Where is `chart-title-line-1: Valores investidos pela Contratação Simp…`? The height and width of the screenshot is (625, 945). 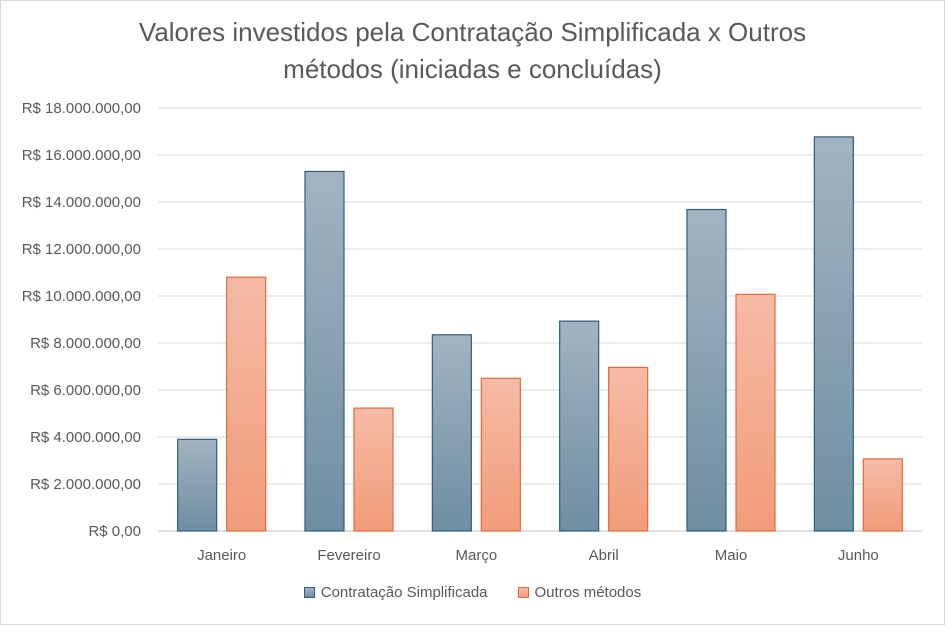 chart-title-line-1: Valores investidos pela Contratação Simp… is located at coordinates (472, 32).